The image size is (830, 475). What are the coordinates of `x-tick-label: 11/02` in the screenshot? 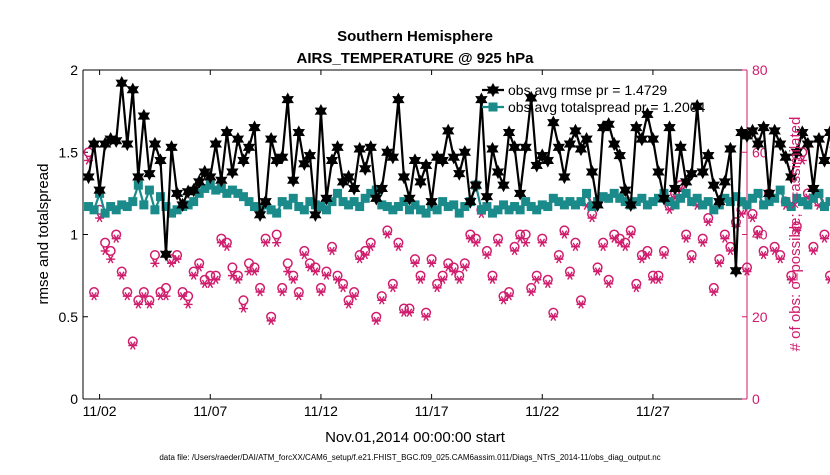 It's located at (100, 411).